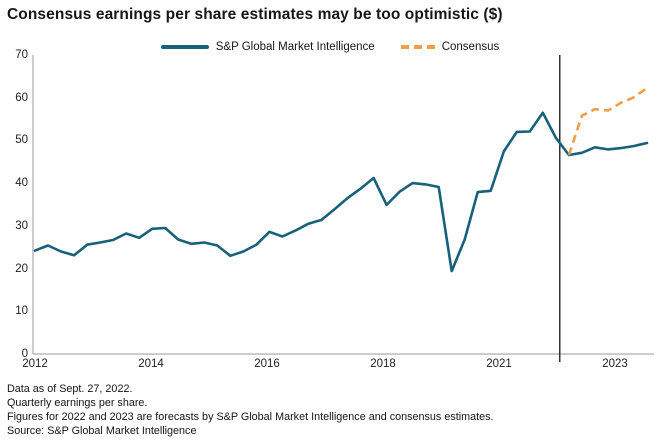 The width and height of the screenshot is (660, 448). I want to click on y-tick-label: 30, so click(21, 225).